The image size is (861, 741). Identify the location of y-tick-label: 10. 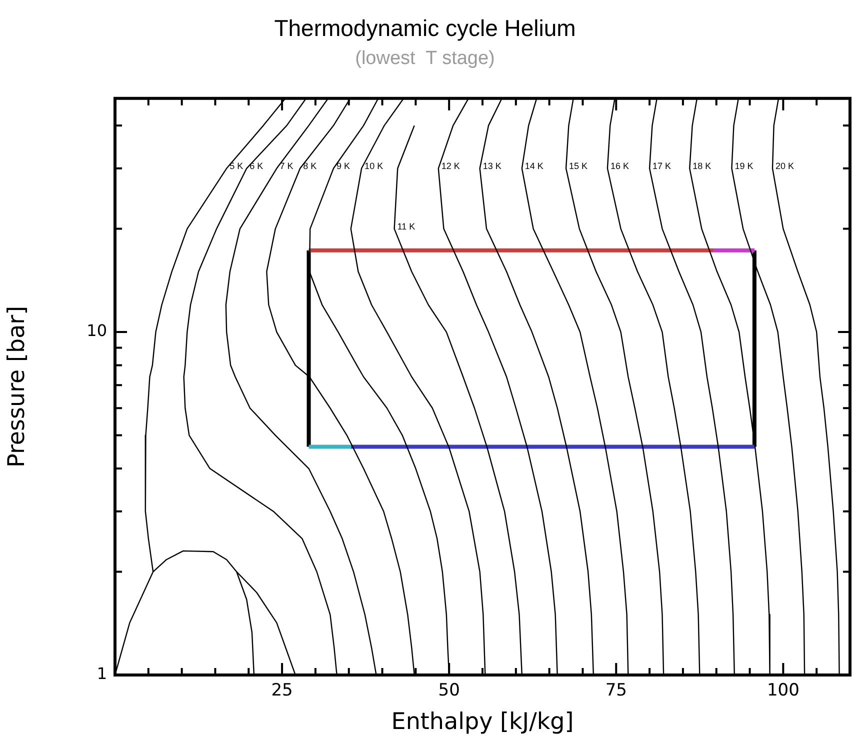
(96, 330).